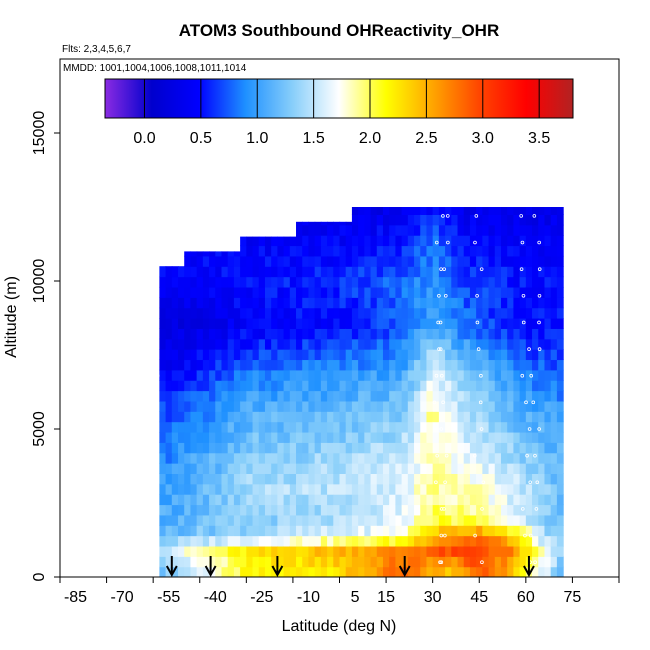 This screenshot has height=650, width=650. What do you see at coordinates (39, 133) in the screenshot?
I see `y-tick-label: 15000` at bounding box center [39, 133].